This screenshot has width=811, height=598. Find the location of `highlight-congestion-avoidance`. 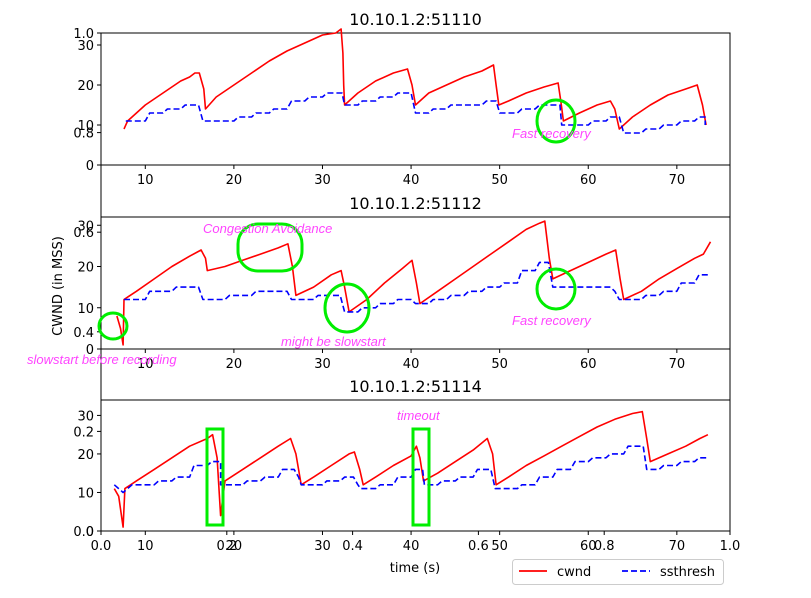

highlight-congestion-avoidance is located at coordinates (270, 247).